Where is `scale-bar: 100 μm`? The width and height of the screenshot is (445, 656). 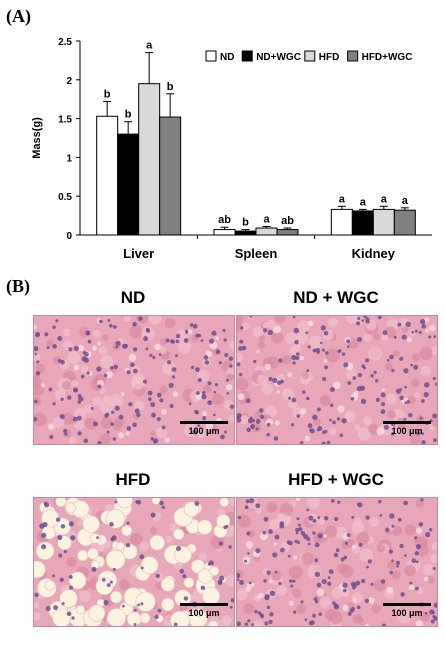 scale-bar: 100 μm is located at coordinates (407, 610).